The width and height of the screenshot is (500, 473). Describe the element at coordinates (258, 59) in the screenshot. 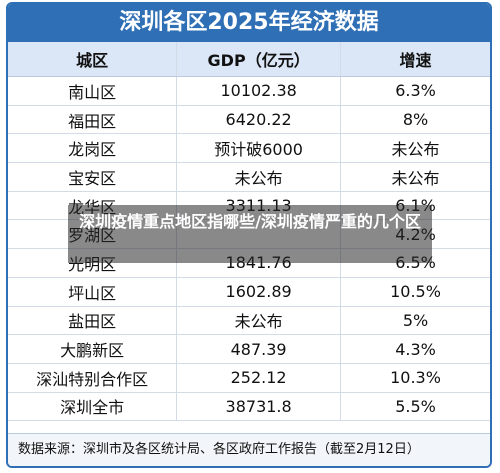

I see `header-cell: GDP（亿元）` at that location.